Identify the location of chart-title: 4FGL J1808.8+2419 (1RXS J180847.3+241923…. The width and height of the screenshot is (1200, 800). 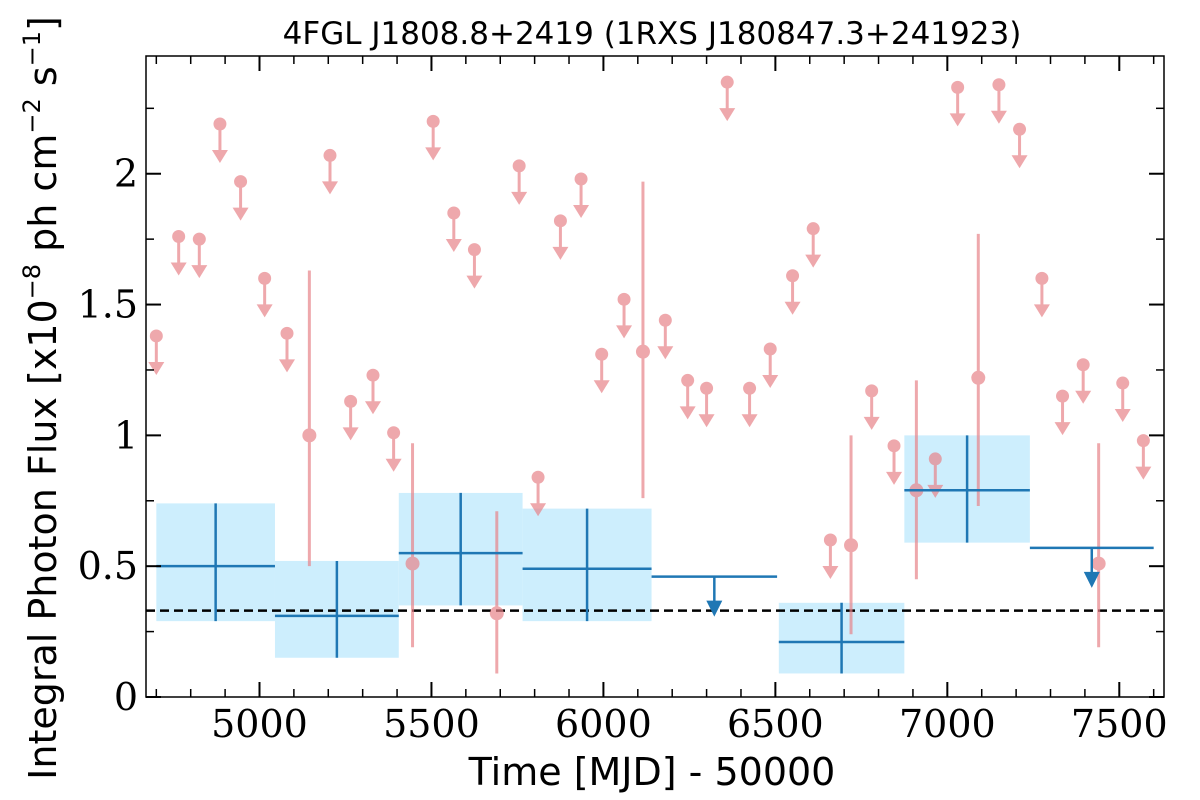
(652, 34).